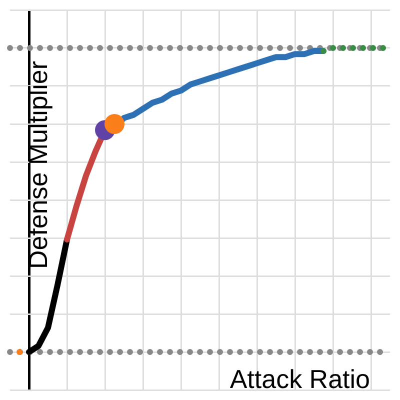  What do you see at coordinates (38, 165) in the screenshot?
I see `y-axis-title: Defense Multiplier` at bounding box center [38, 165].